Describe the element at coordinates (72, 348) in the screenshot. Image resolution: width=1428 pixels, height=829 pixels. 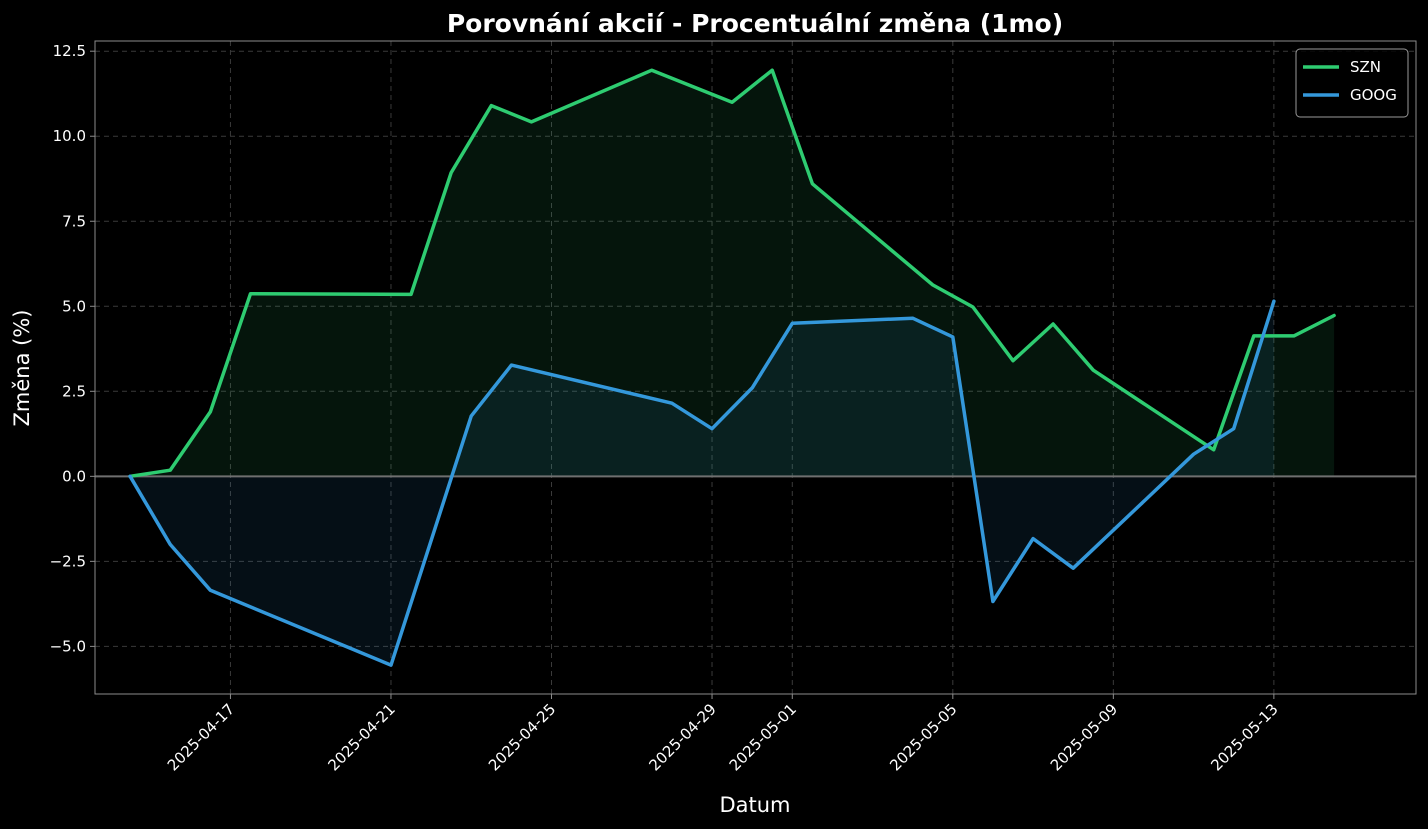
I see `y-axis-ticks: −5.0 −2.5 0.0 2.5 5.0 7.5 10.0 12.5` at that location.